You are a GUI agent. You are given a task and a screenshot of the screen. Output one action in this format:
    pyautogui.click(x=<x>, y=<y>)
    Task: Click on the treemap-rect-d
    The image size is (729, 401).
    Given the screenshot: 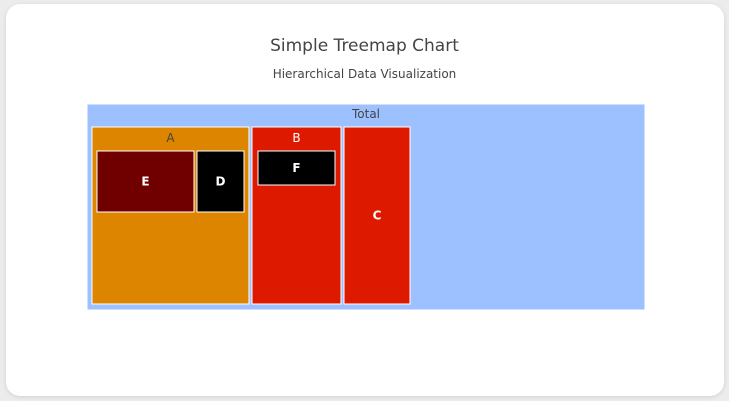 What is the action you would take?
    pyautogui.click(x=220, y=181)
    